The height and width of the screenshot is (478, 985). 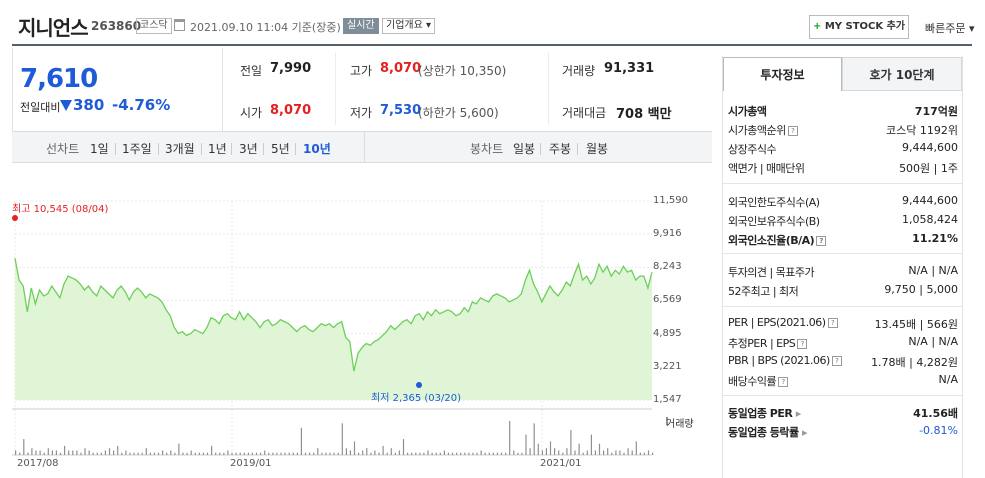 I want to click on info-row-label: 동일업종 등락률 ▸, so click(x=768, y=432).